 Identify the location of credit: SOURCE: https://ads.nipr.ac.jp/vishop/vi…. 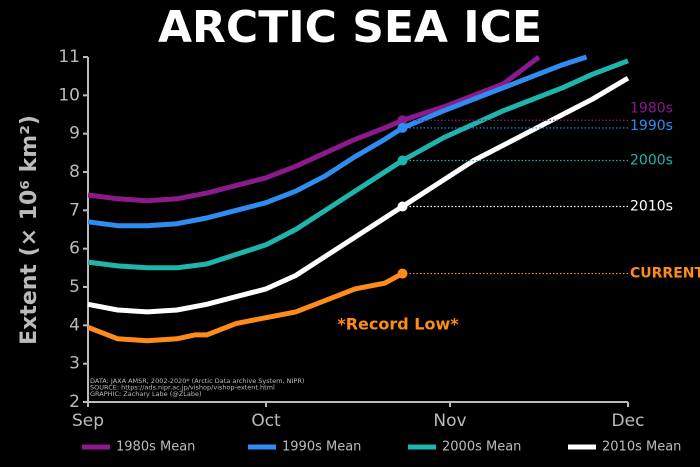
(182, 388).